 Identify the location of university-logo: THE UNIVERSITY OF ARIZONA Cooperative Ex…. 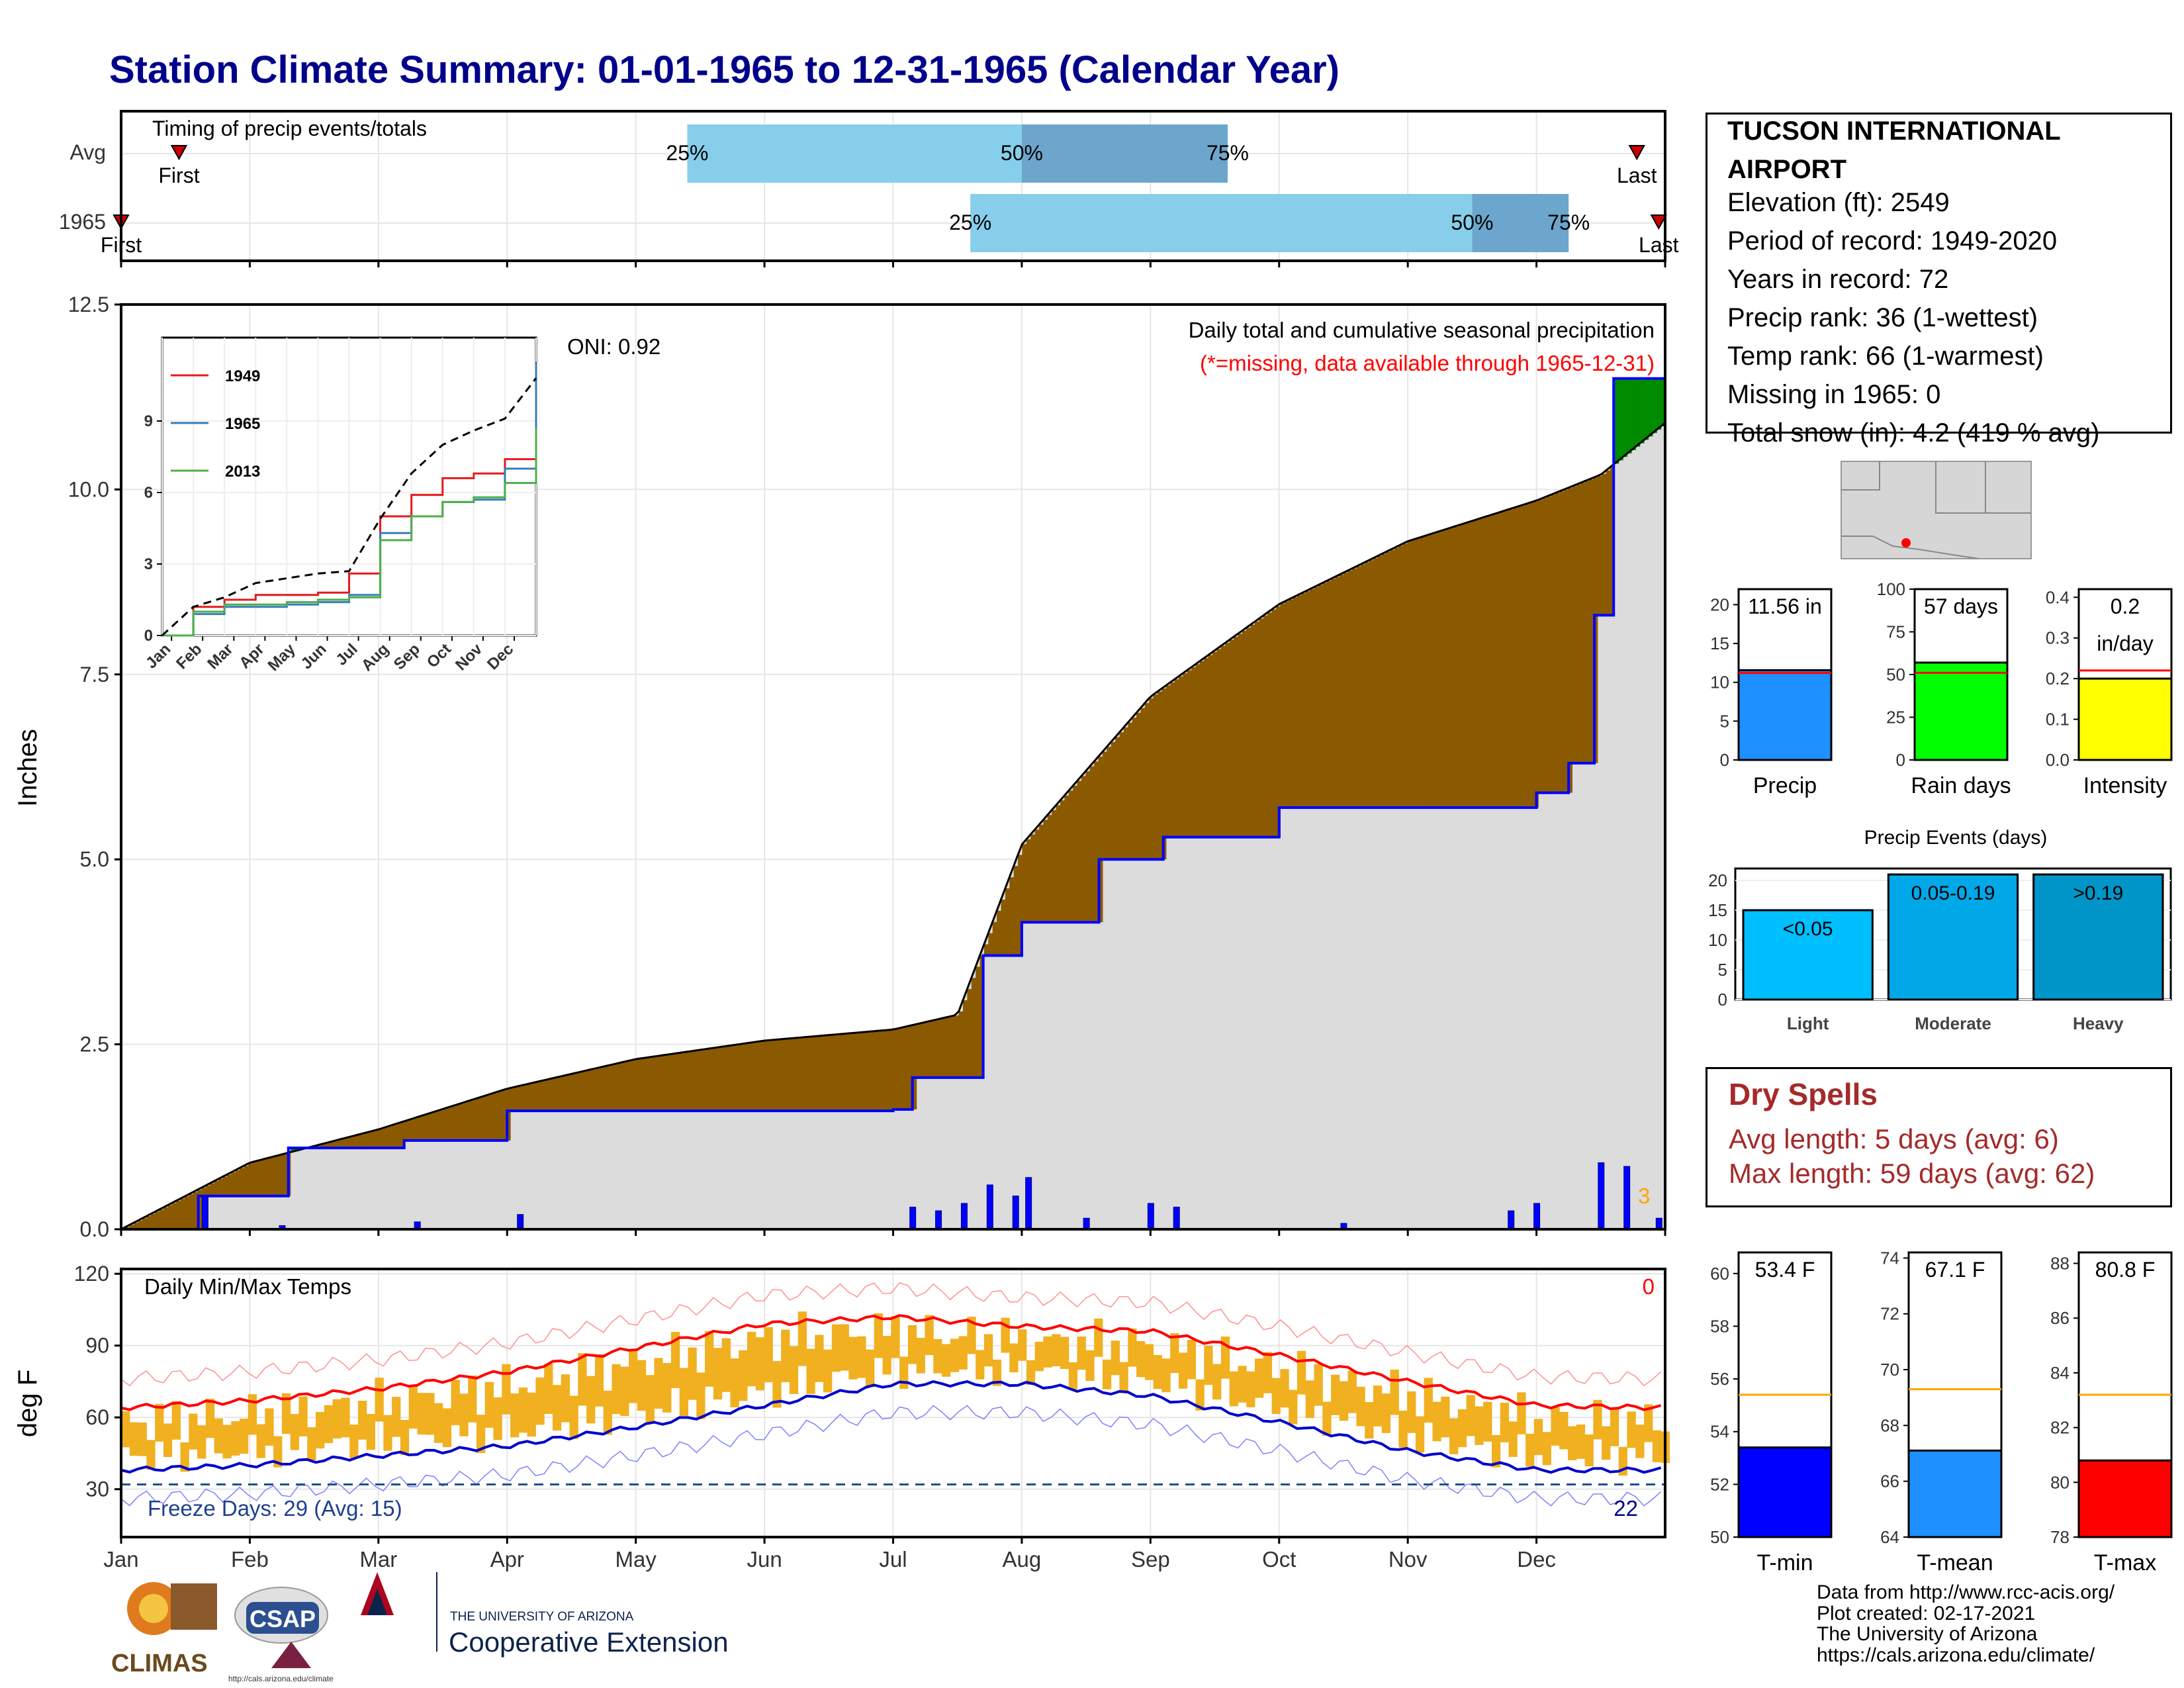
(545, 1615).